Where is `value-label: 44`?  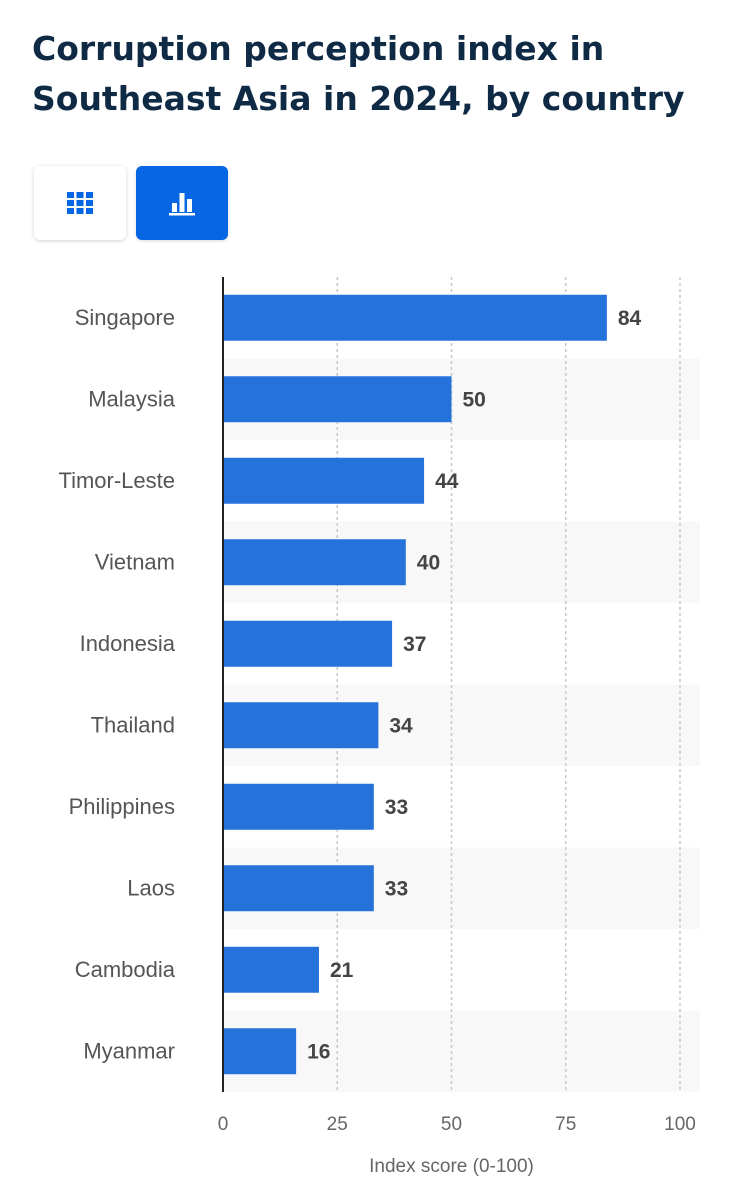
value-label: 44 is located at coordinates (447, 481).